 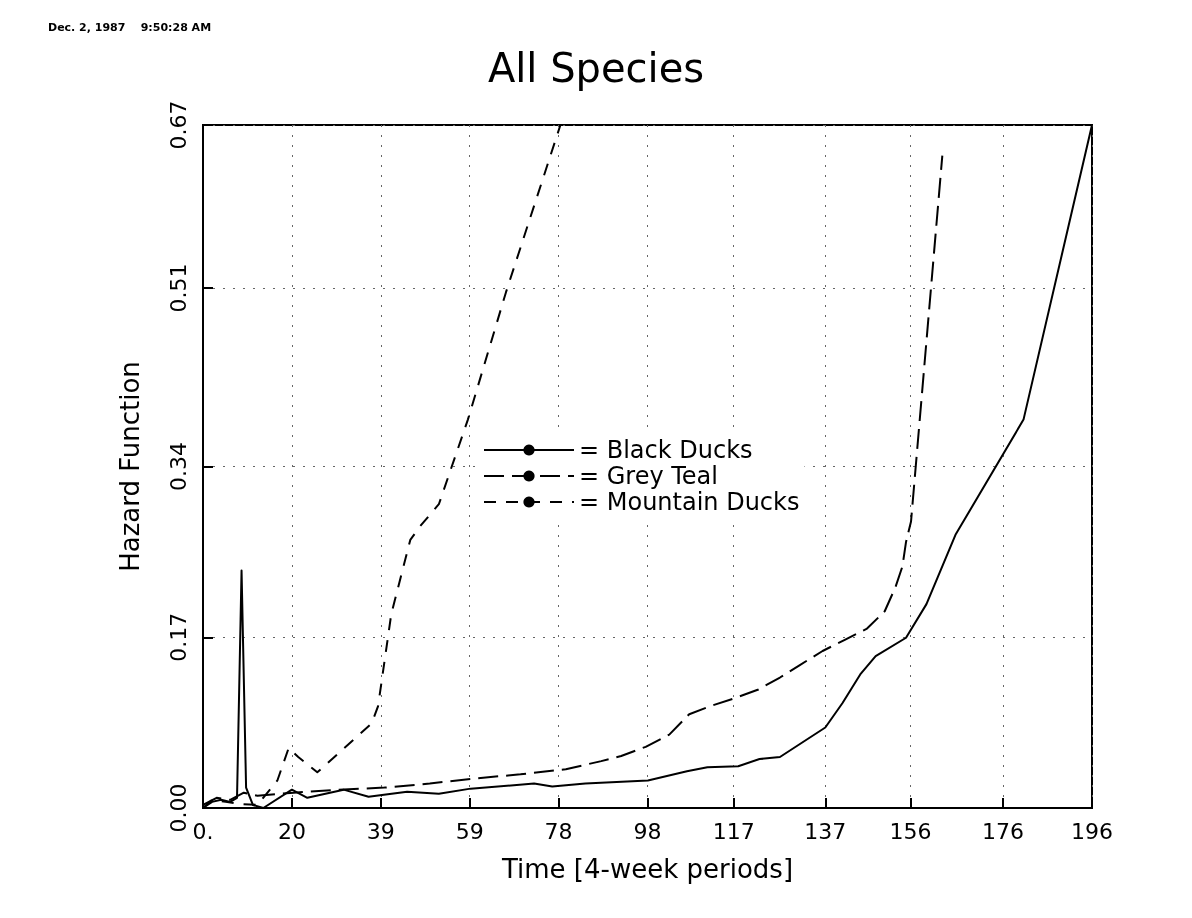 What do you see at coordinates (130, 27) in the screenshot?
I see `text: Dec. 2, 1987 9:50:28 AM` at bounding box center [130, 27].